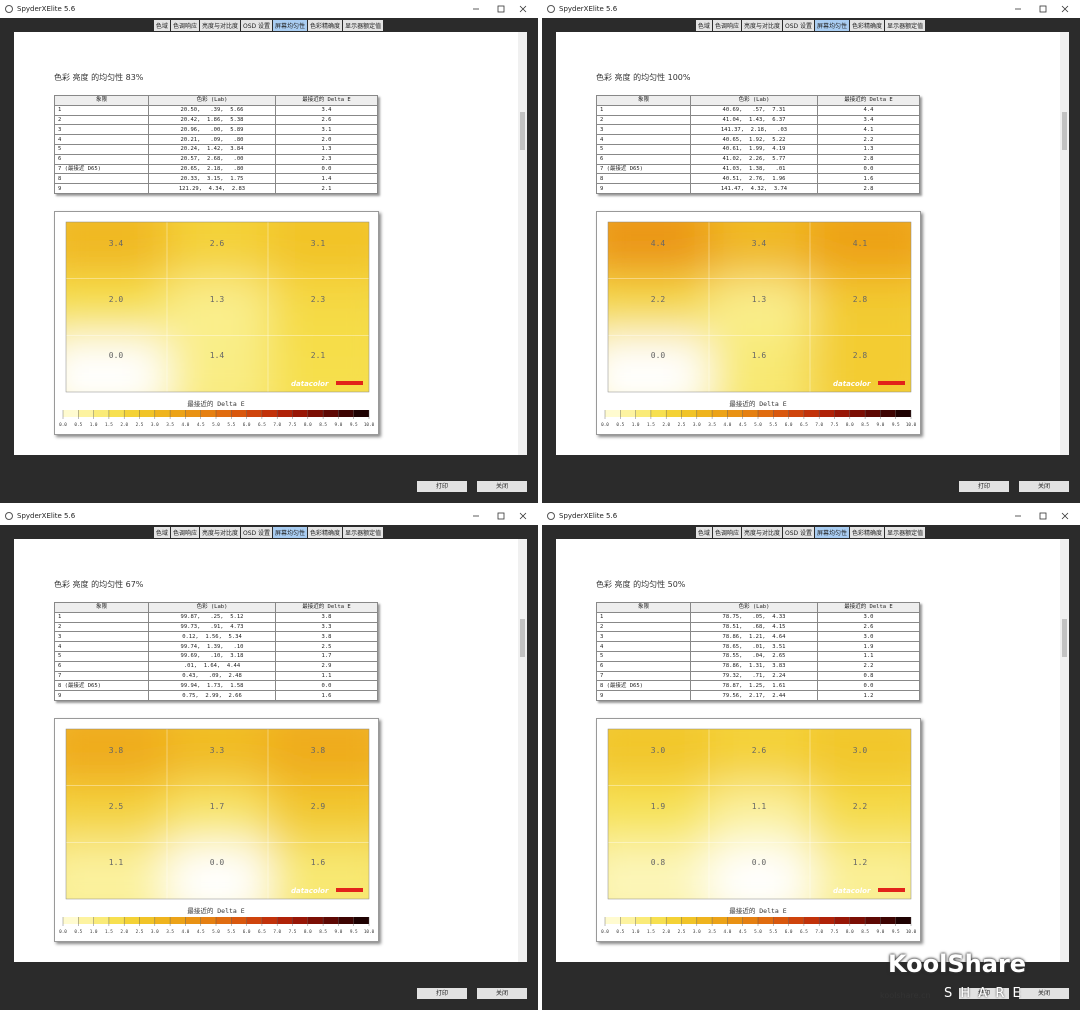 Image resolution: width=1080 pixels, height=1011 pixels. Describe the element at coordinates (308, 932) in the screenshot. I see `legend-label: 8.0` at that location.